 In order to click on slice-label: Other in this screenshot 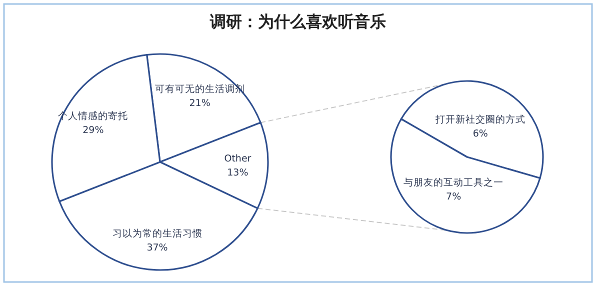, I will do `click(238, 159)`.